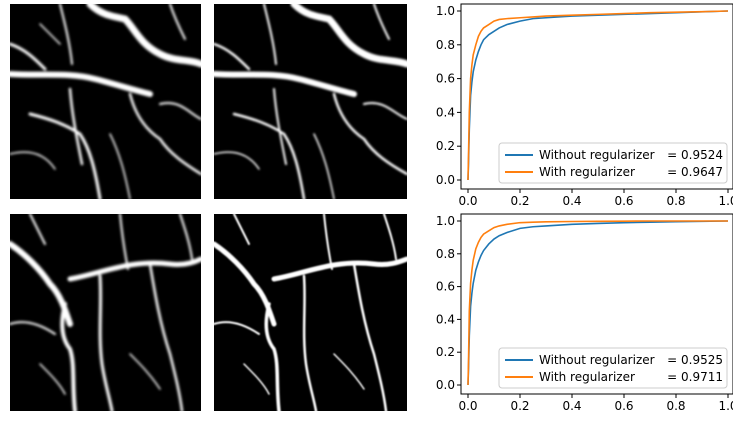  I want to click on vessel-map-bottom-right, so click(310, 312).